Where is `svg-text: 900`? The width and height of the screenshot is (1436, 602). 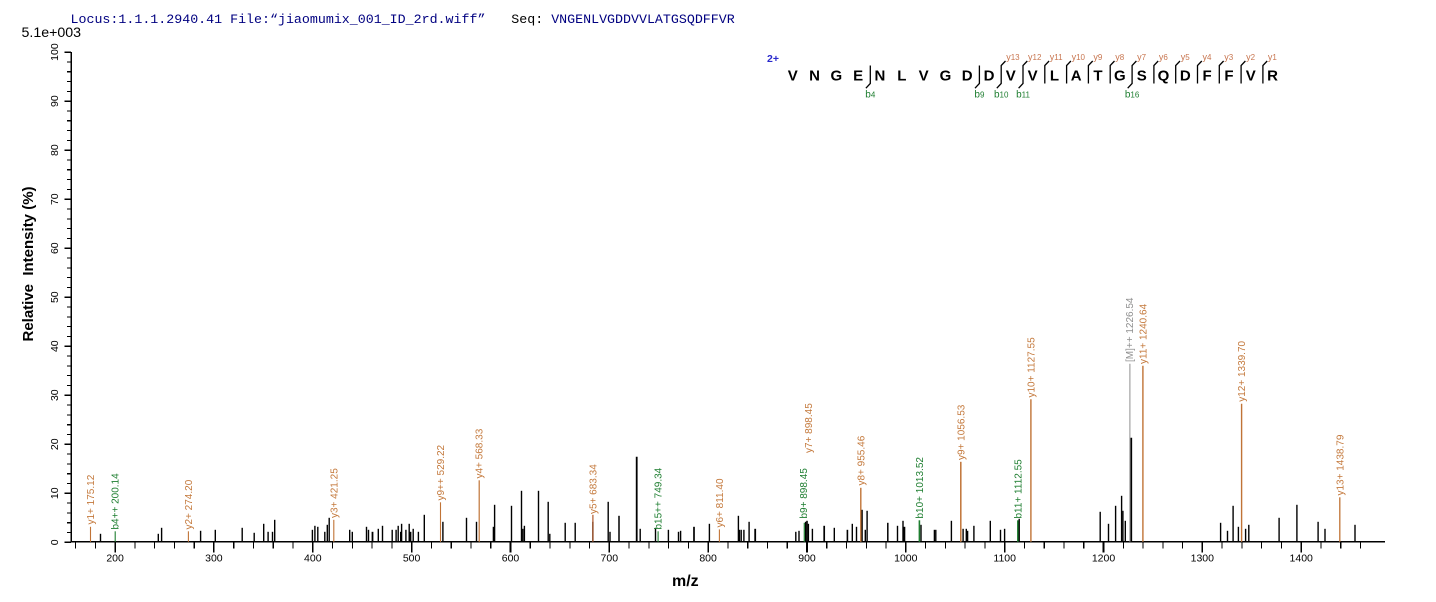 svg-text: 900 is located at coordinates (807, 559).